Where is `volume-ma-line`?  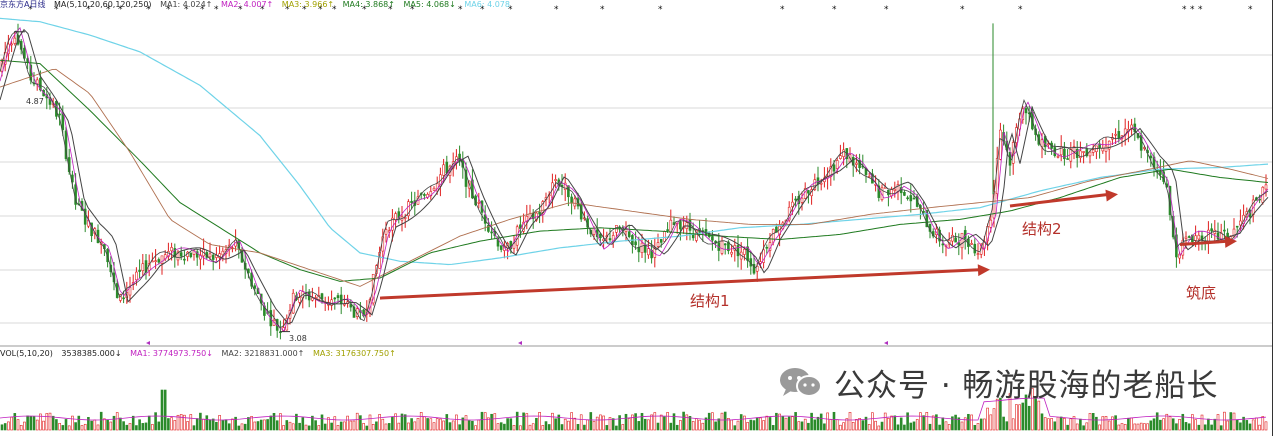
volume-ma-line is located at coordinates (633, 409).